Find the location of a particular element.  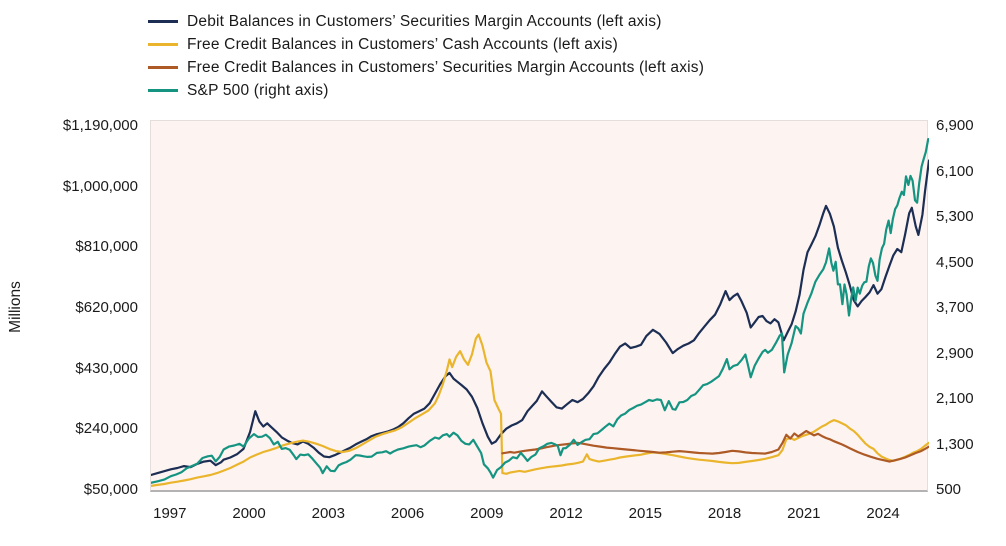

right-axis-tick: 2,900 is located at coordinates (955, 353).